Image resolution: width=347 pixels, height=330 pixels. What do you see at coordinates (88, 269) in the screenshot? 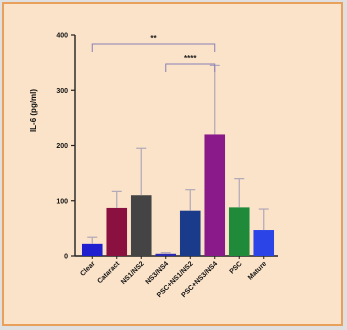
I see `category-label: Clear` at bounding box center [88, 269].